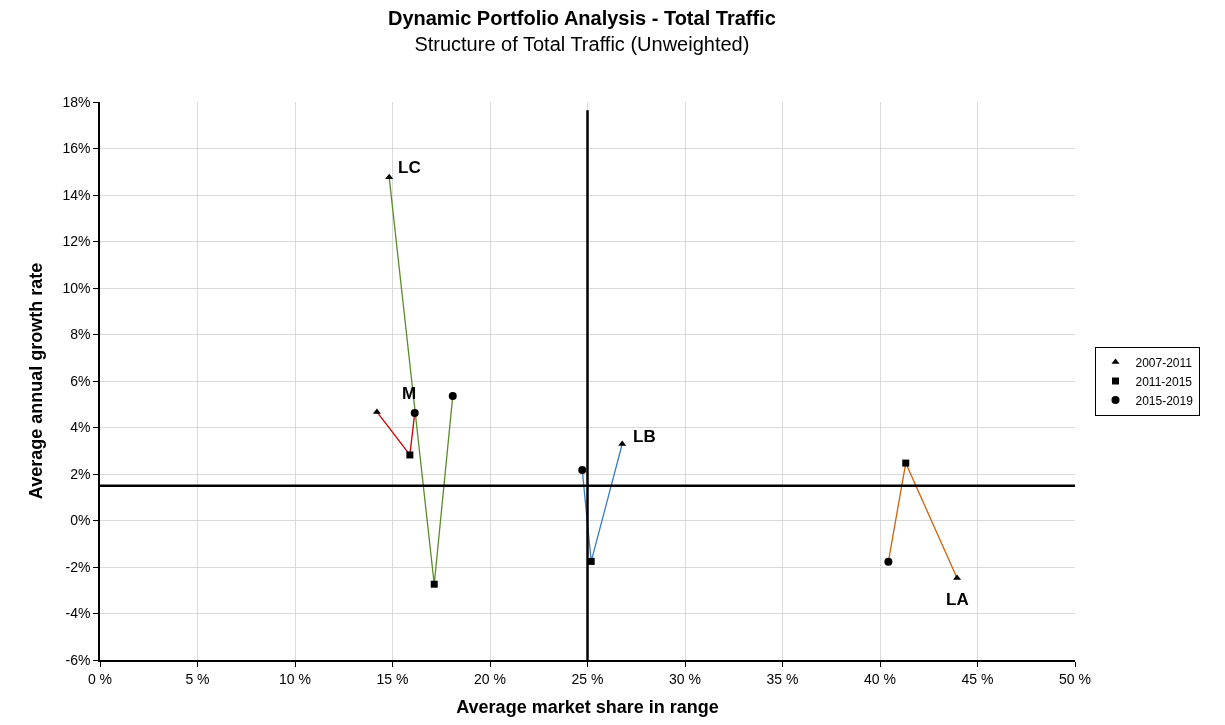 This screenshot has width=1225, height=725. I want to click on y-tick-label: 14%, so click(76, 194).